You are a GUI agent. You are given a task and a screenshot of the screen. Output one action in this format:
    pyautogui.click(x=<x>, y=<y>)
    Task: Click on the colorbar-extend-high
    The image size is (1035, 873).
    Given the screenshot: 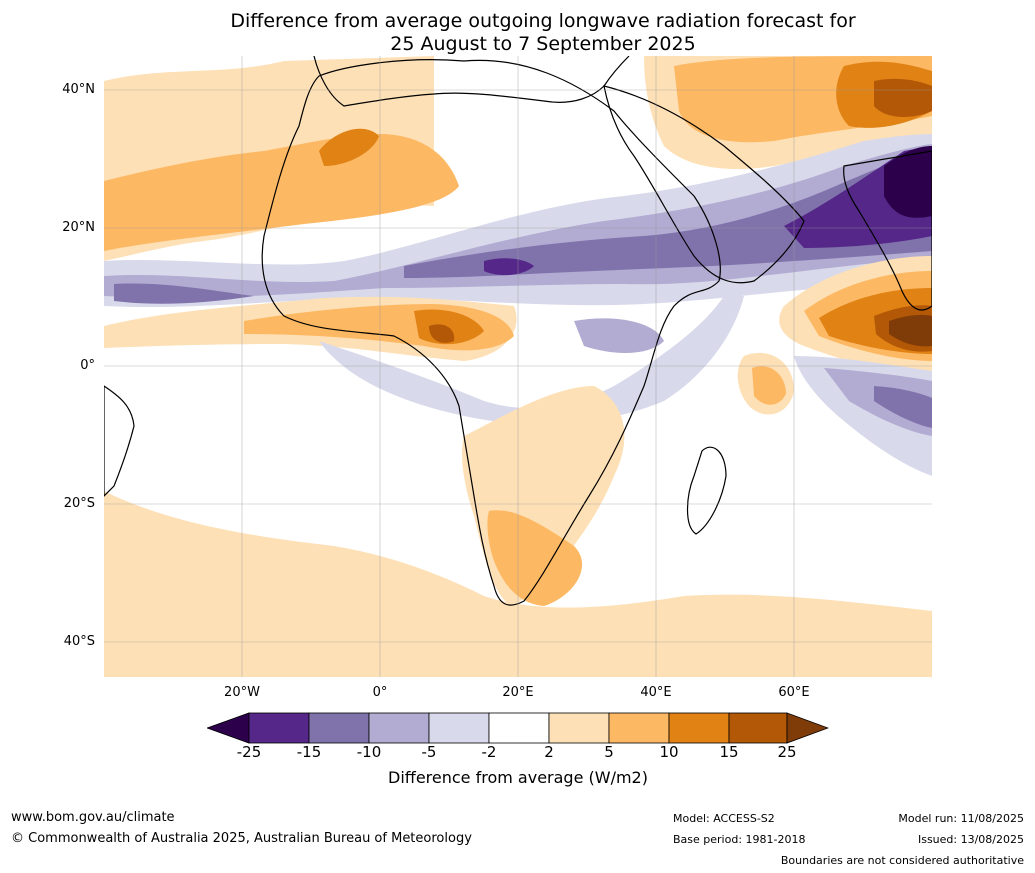 What is the action you would take?
    pyautogui.click(x=807, y=728)
    